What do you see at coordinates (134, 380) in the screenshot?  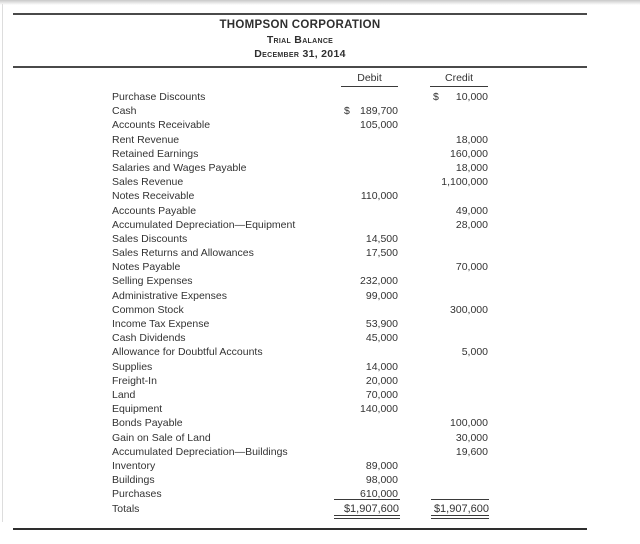 I see `account-name: Freight-In` at bounding box center [134, 380].